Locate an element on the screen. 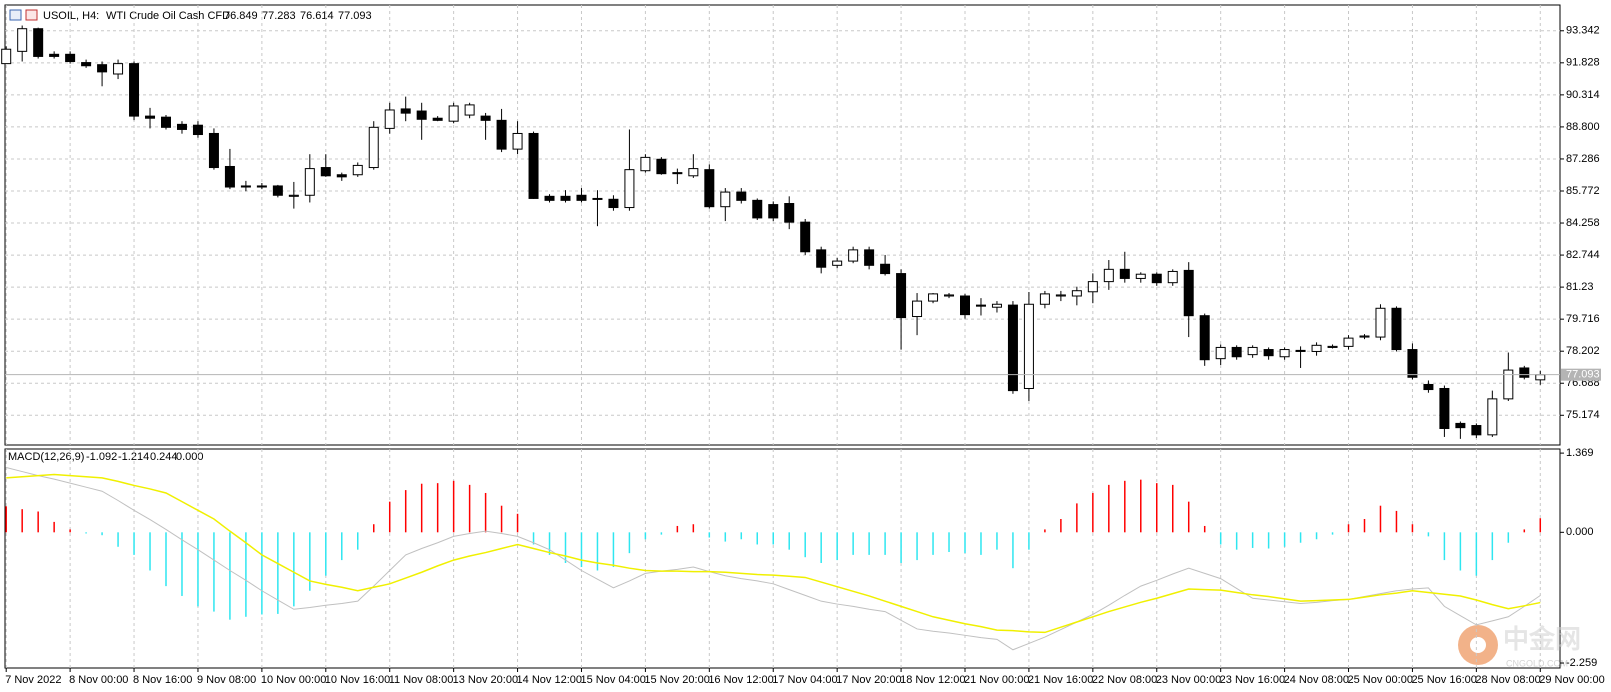 This screenshot has width=1611, height=692. icon is located at coordinates (31, 15).